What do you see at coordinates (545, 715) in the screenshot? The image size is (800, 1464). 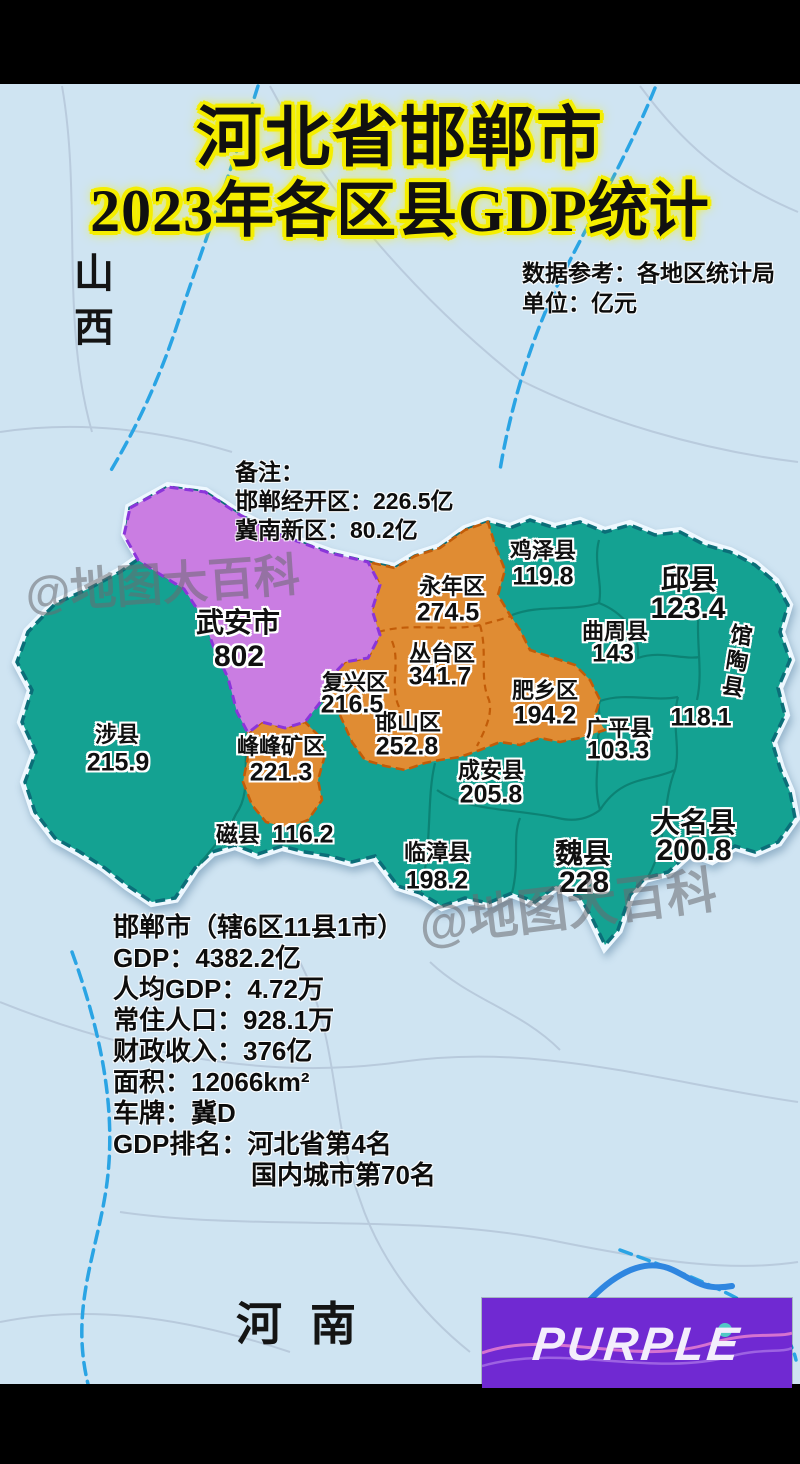 I see `region-gdp-value: 194.2` at bounding box center [545, 715].